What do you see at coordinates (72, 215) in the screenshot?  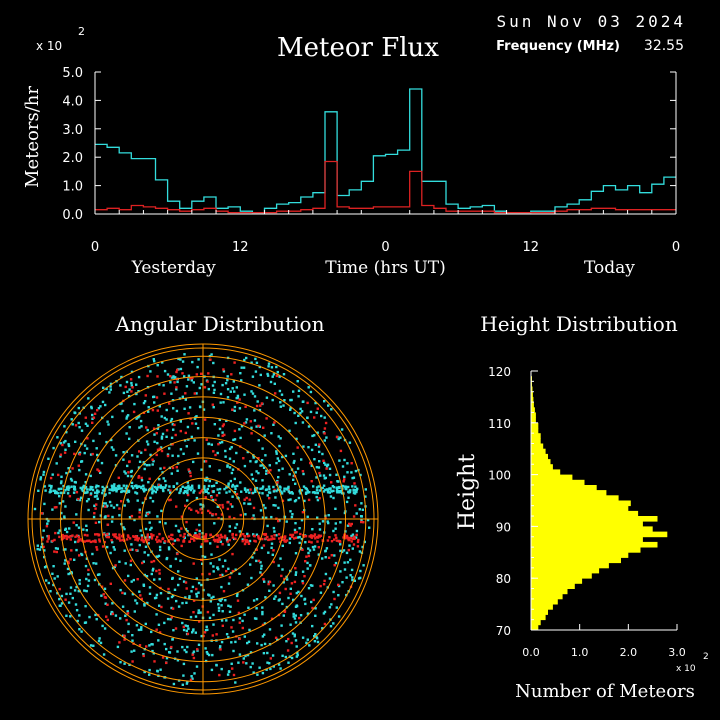 I see `flux-y-tick-label: 0.0` at bounding box center [72, 215].